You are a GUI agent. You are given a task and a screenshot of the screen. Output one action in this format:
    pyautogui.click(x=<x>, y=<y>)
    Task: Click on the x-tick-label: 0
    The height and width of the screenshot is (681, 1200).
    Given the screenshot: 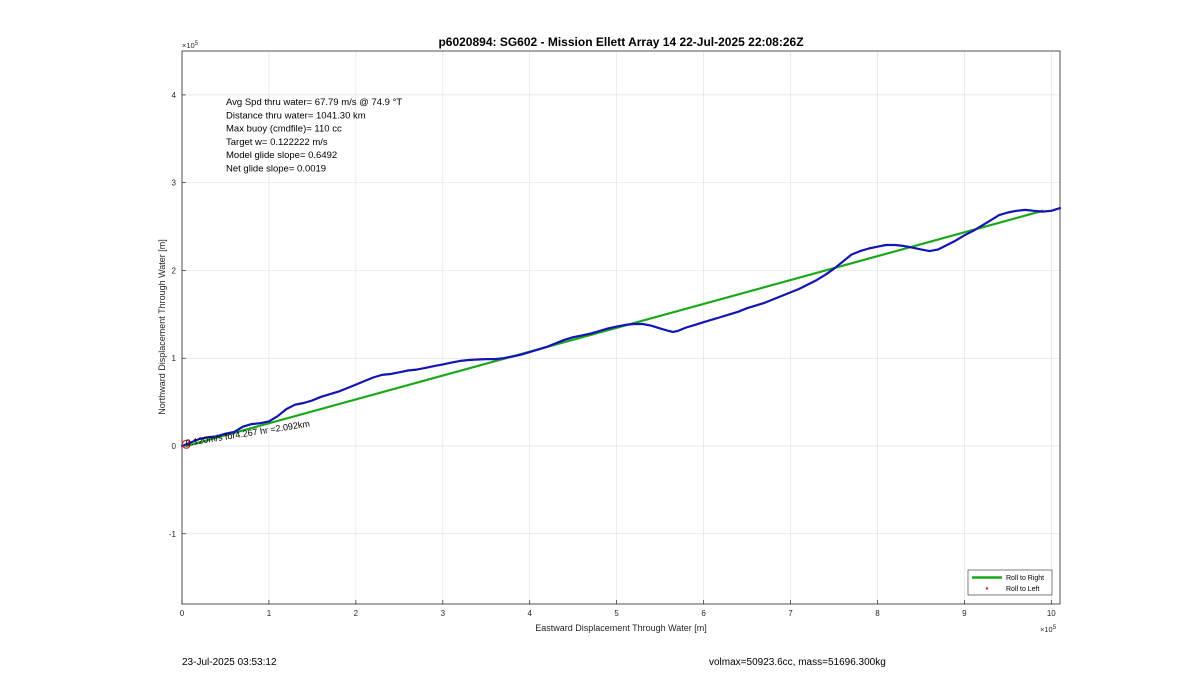 What is the action you would take?
    pyautogui.click(x=182, y=613)
    